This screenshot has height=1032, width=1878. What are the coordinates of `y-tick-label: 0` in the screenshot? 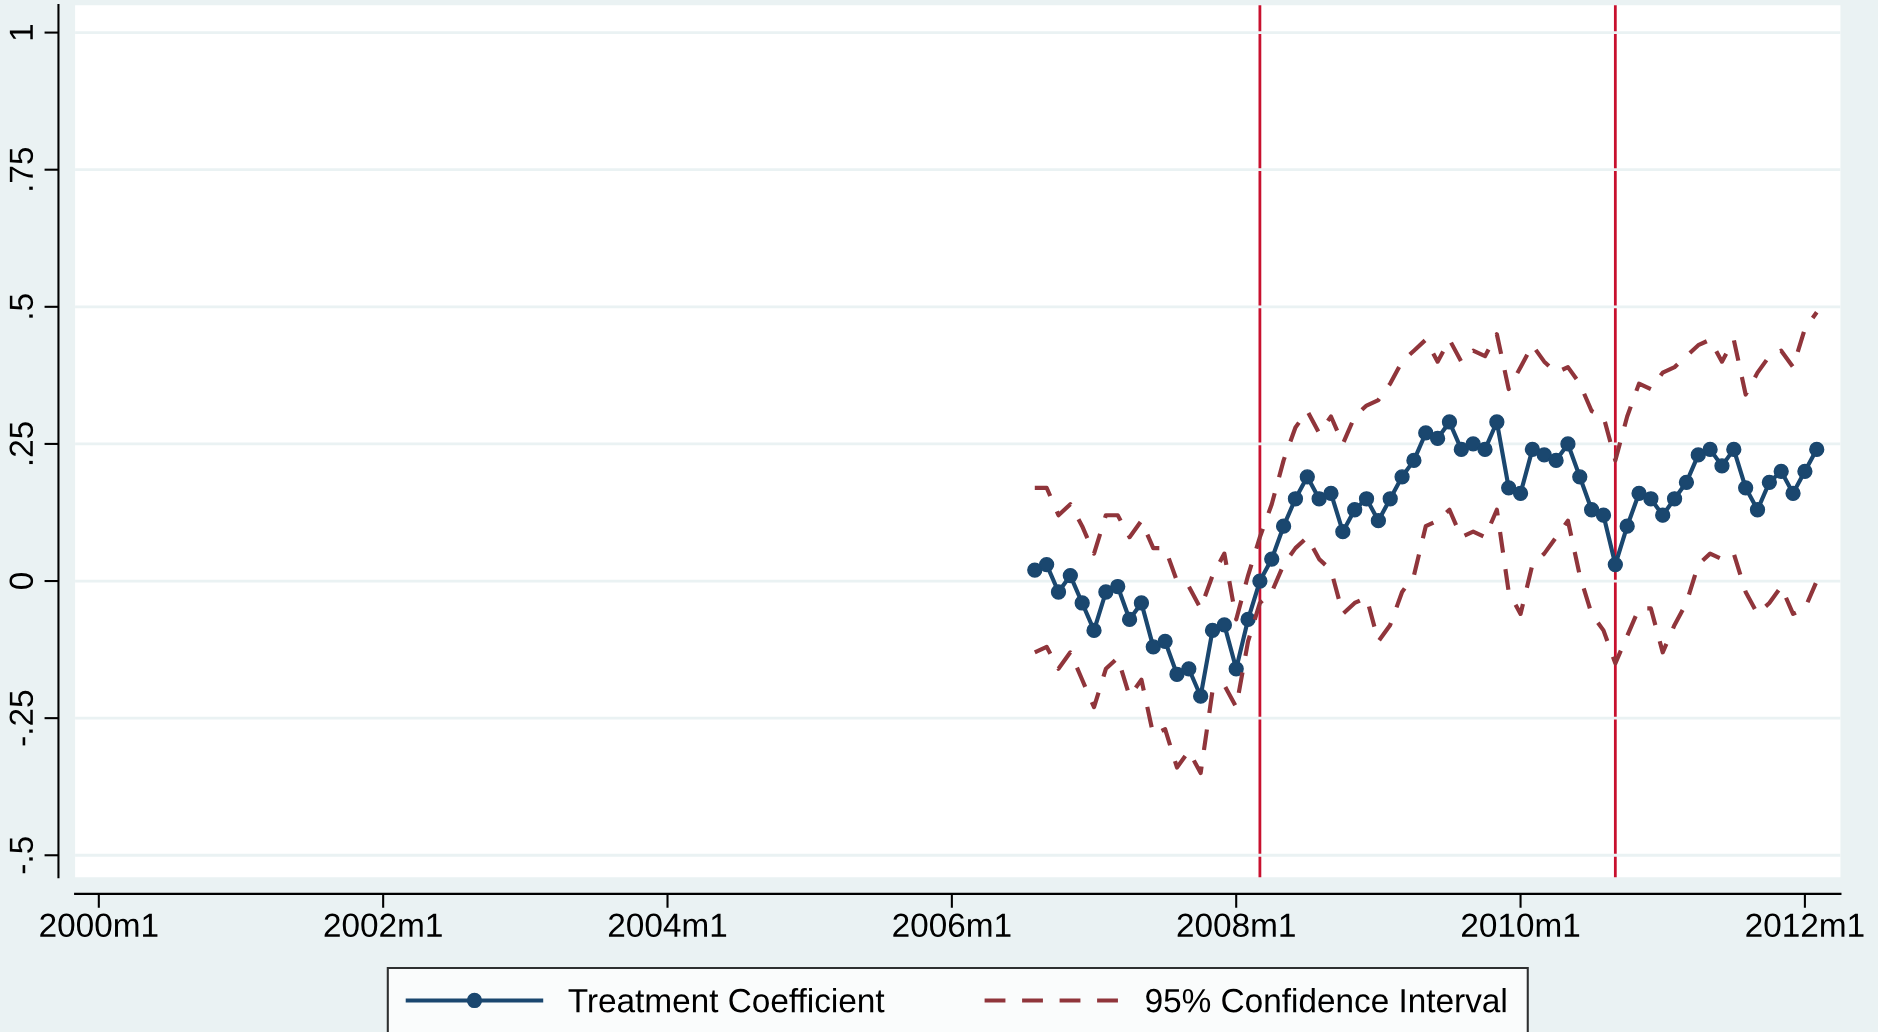 It's located at (21, 581).